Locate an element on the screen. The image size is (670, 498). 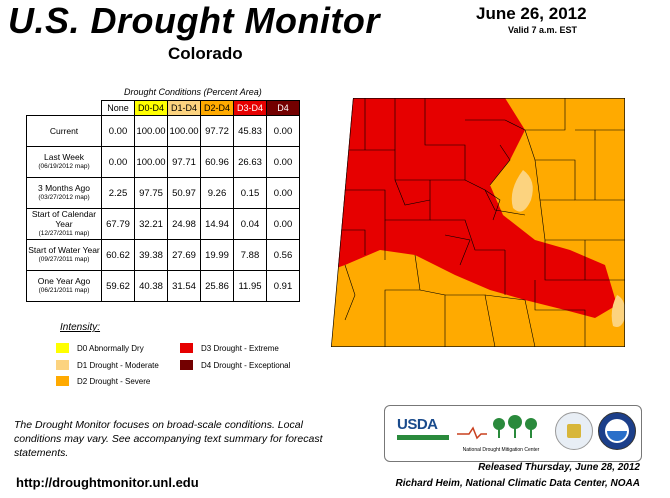
cell-start-of-calendar-year-4: 0.04 is located at coordinates (250, 224).